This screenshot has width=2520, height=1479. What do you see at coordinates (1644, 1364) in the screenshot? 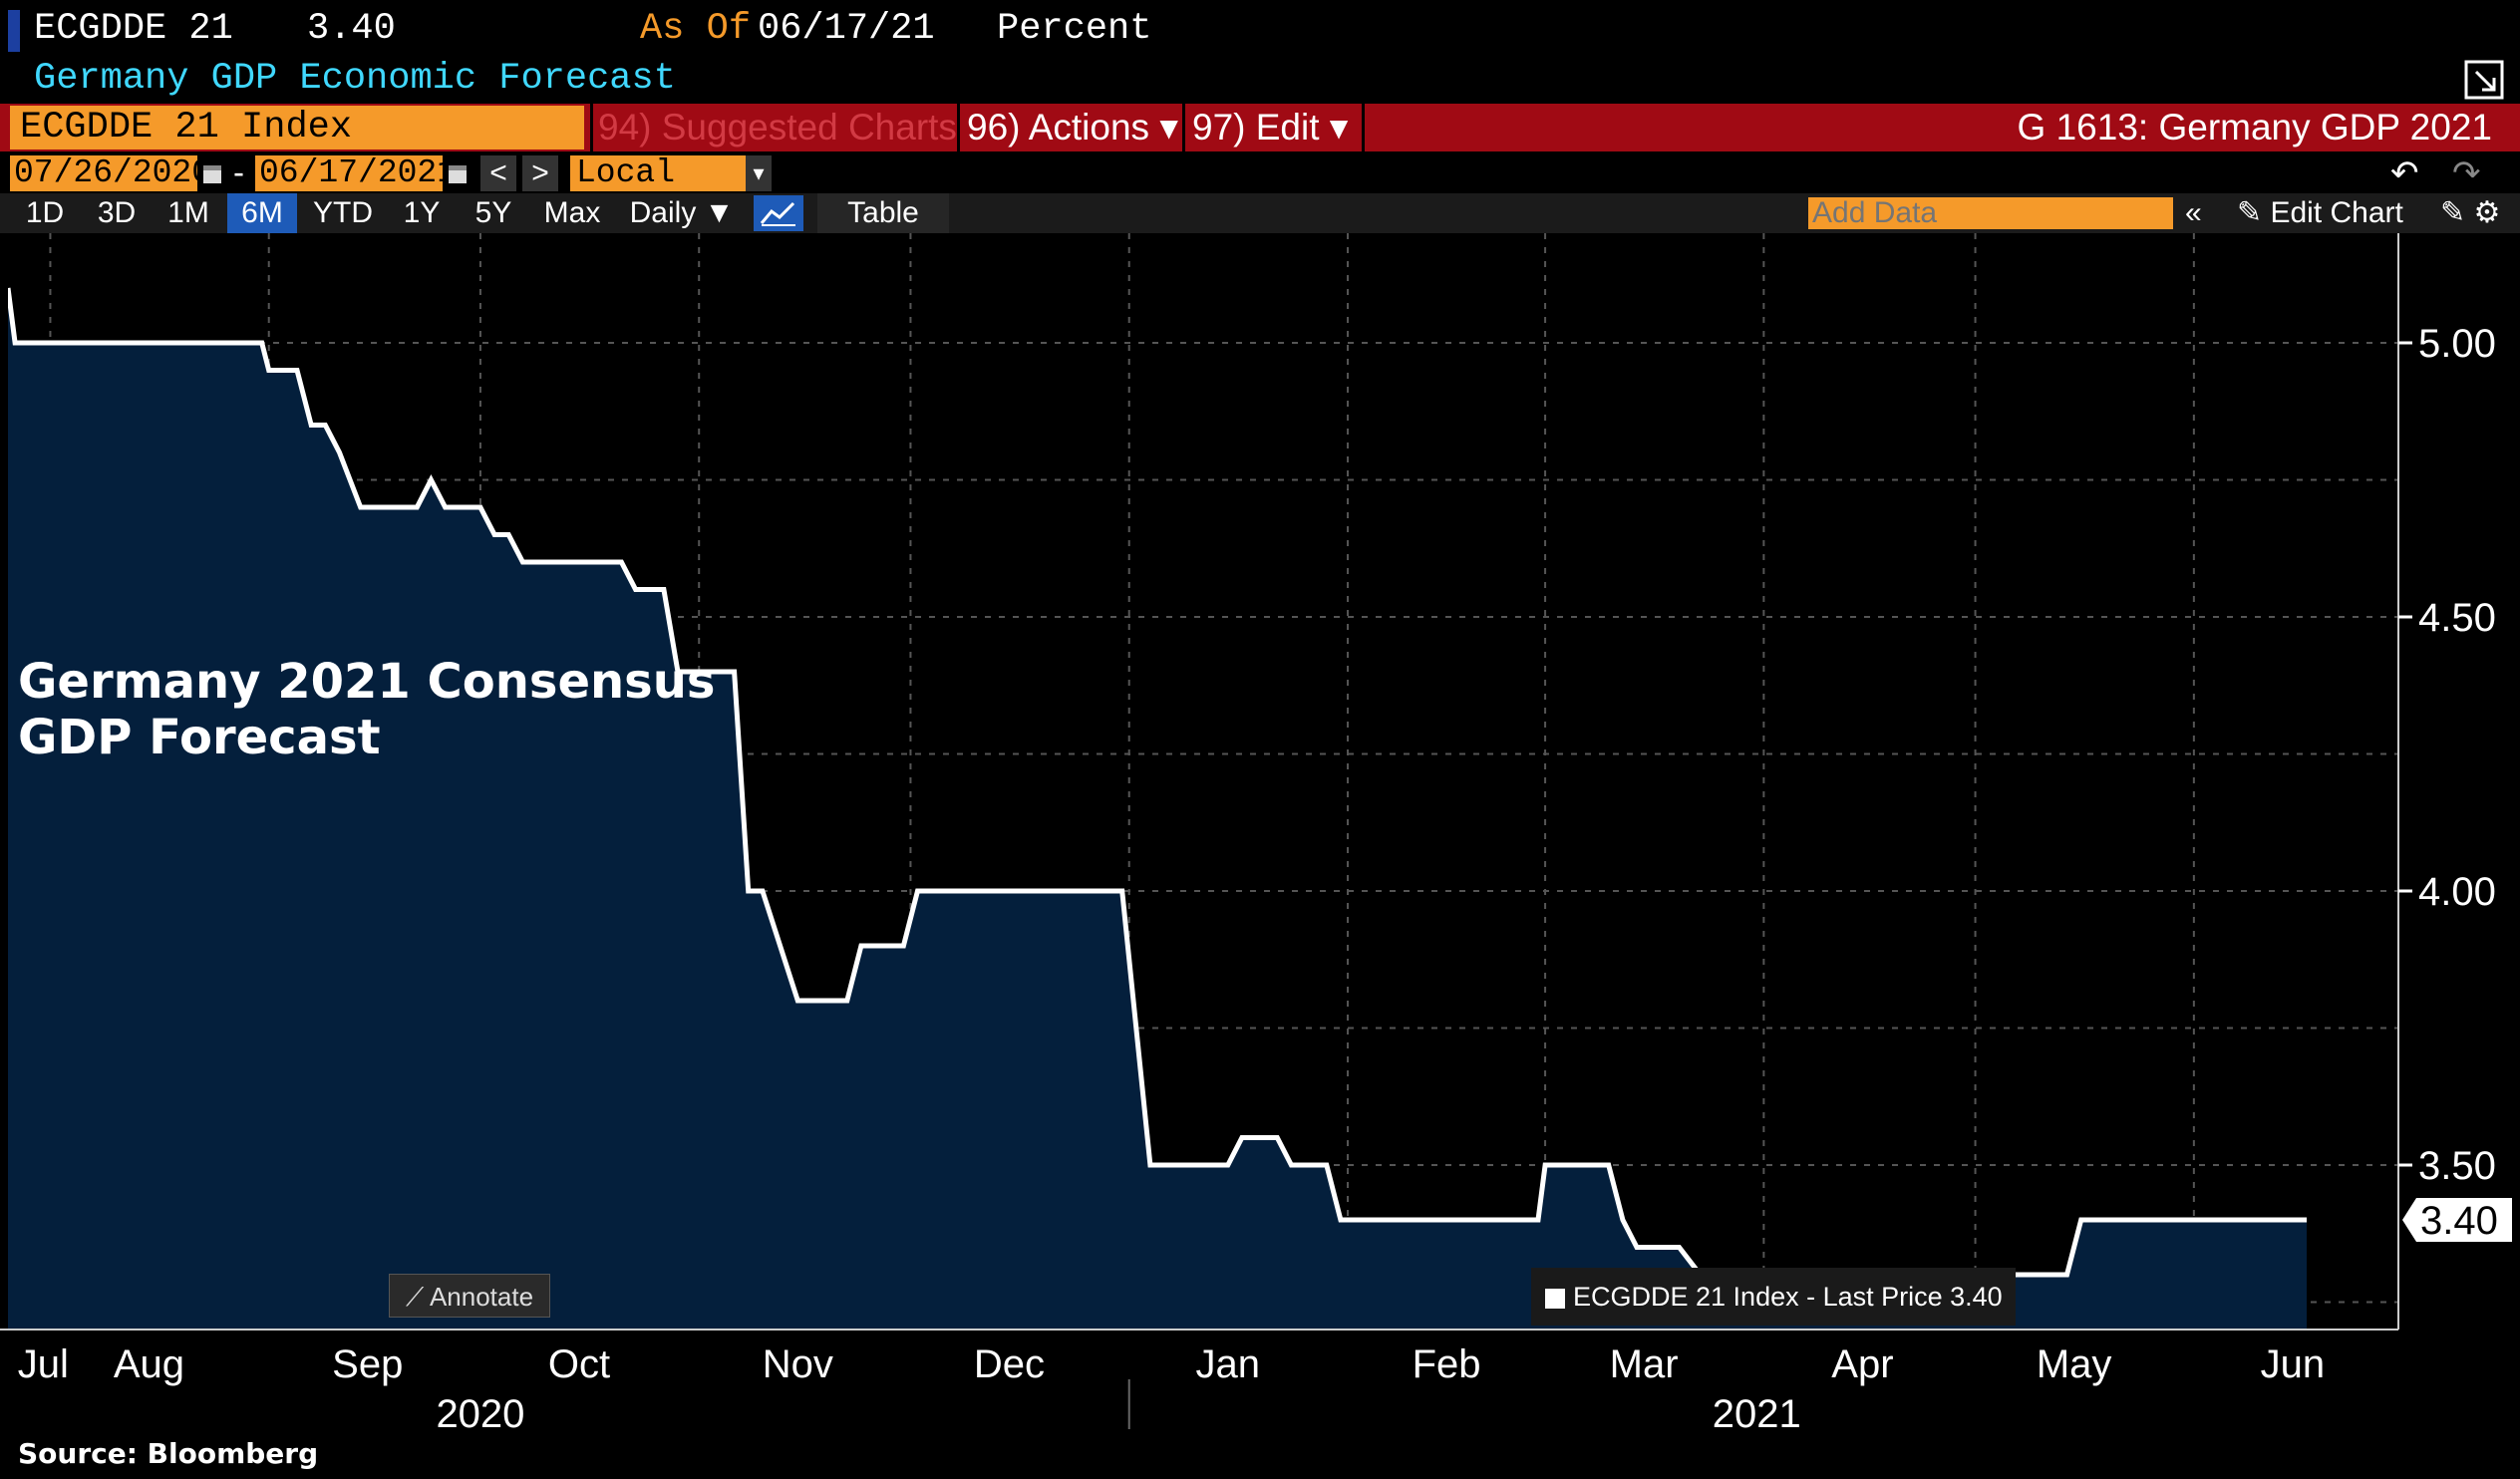
I see `x-tick-label: Mar` at bounding box center [1644, 1364].